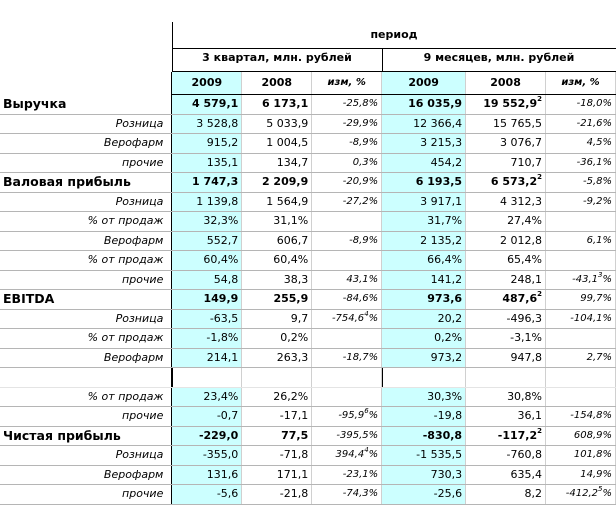 The width and height of the screenshot is (616, 505). I want to click on cell: 101,8%, so click(580, 455).